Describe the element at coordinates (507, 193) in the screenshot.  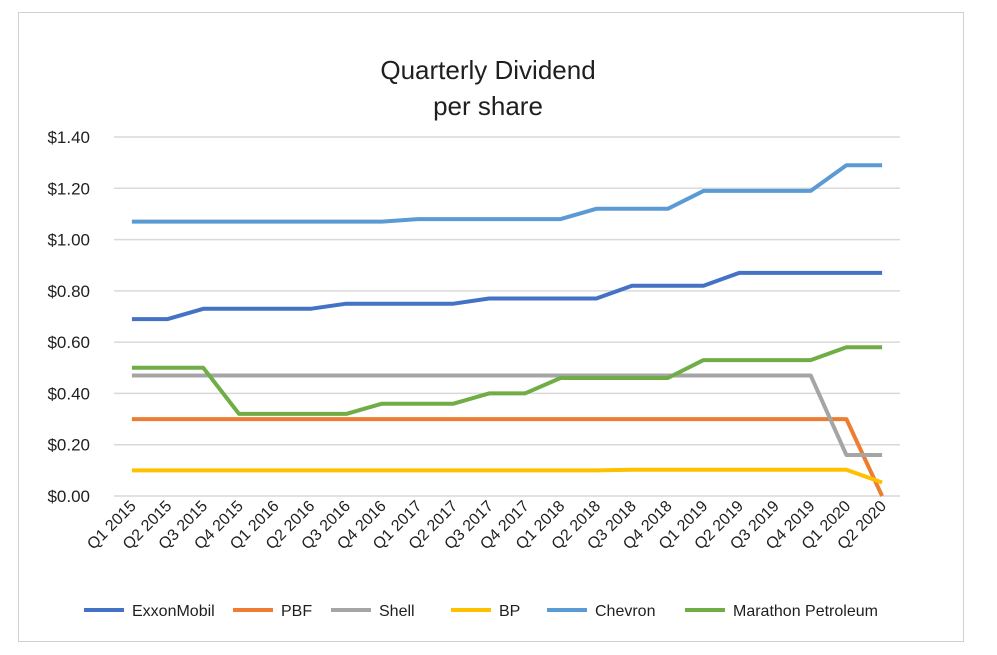
I see `series-line-chevron` at that location.